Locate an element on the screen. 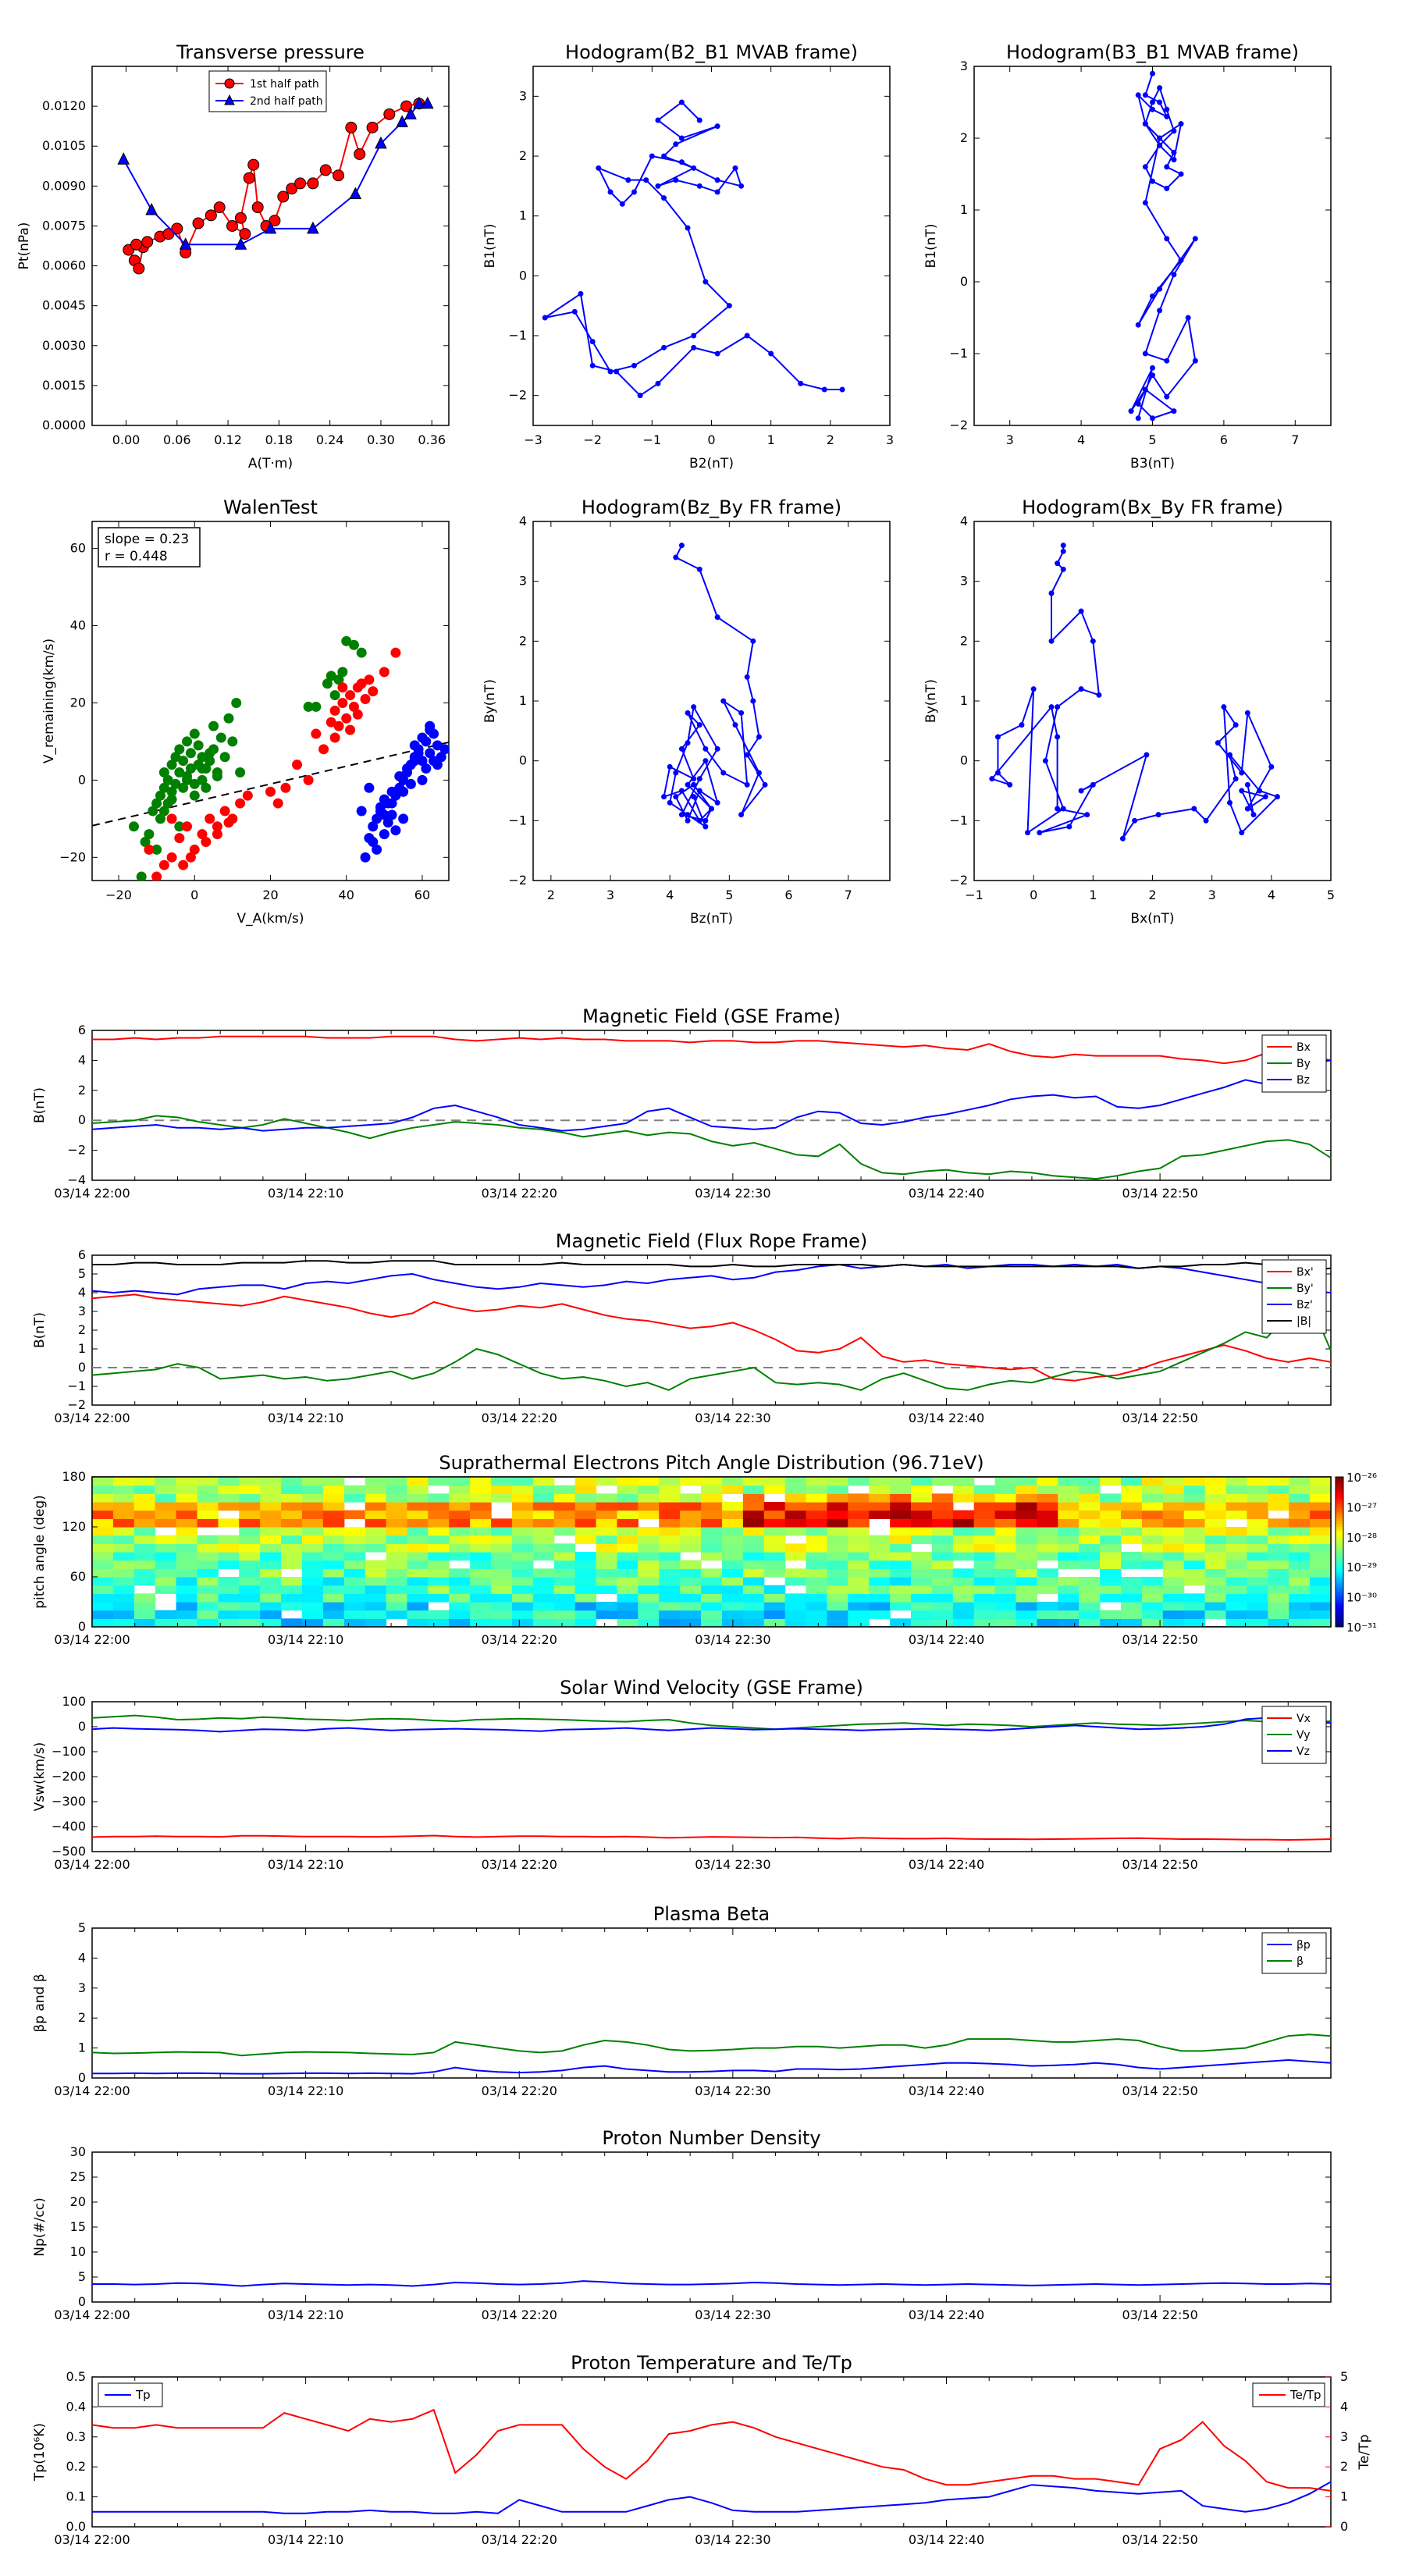 This screenshot has height=2576, width=1405. legend-box is located at coordinates (1294, 1953).